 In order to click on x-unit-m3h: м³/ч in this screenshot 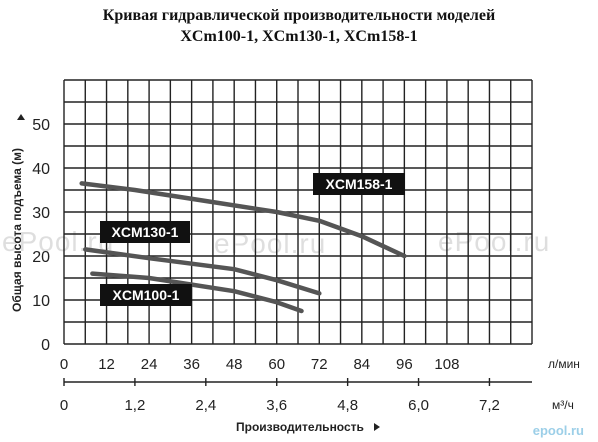, I will do `click(563, 405)`.